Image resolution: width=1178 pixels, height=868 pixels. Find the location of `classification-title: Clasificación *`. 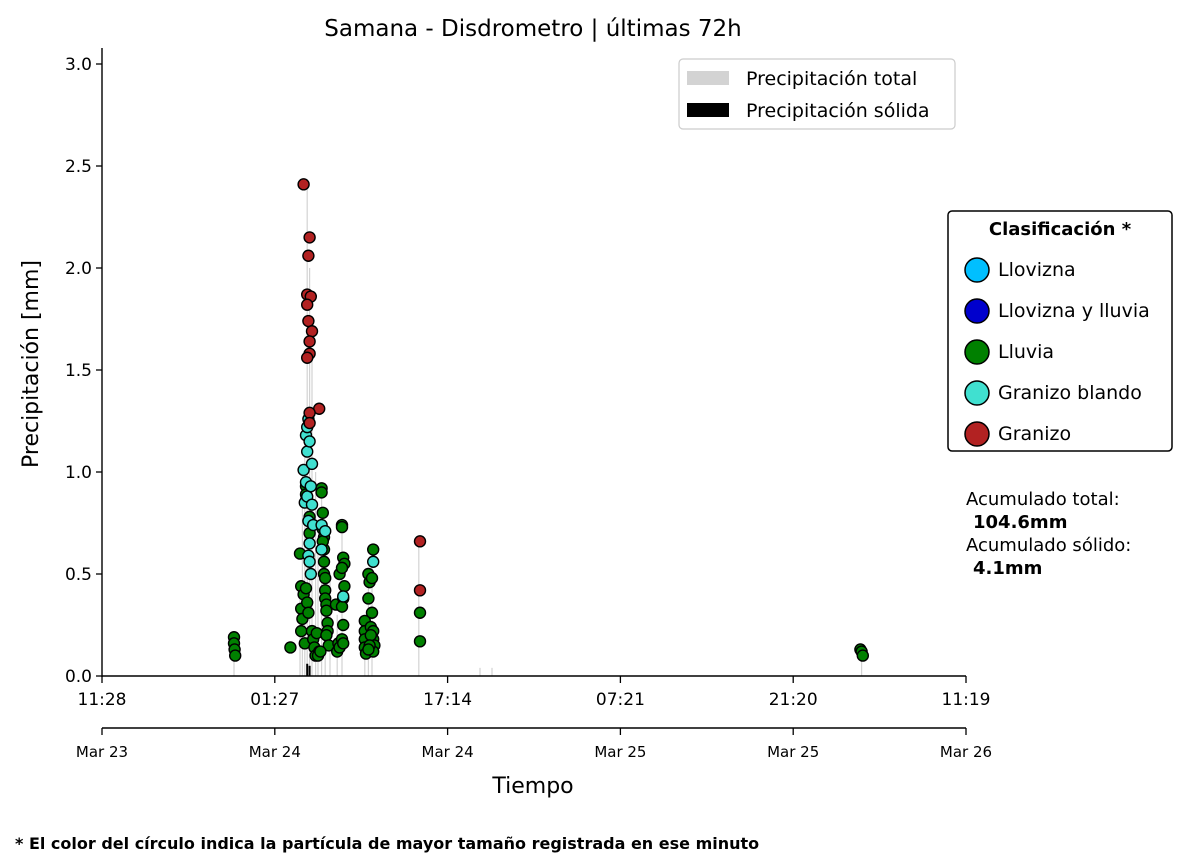

classification-title: Clasificación * is located at coordinates (1060, 229).